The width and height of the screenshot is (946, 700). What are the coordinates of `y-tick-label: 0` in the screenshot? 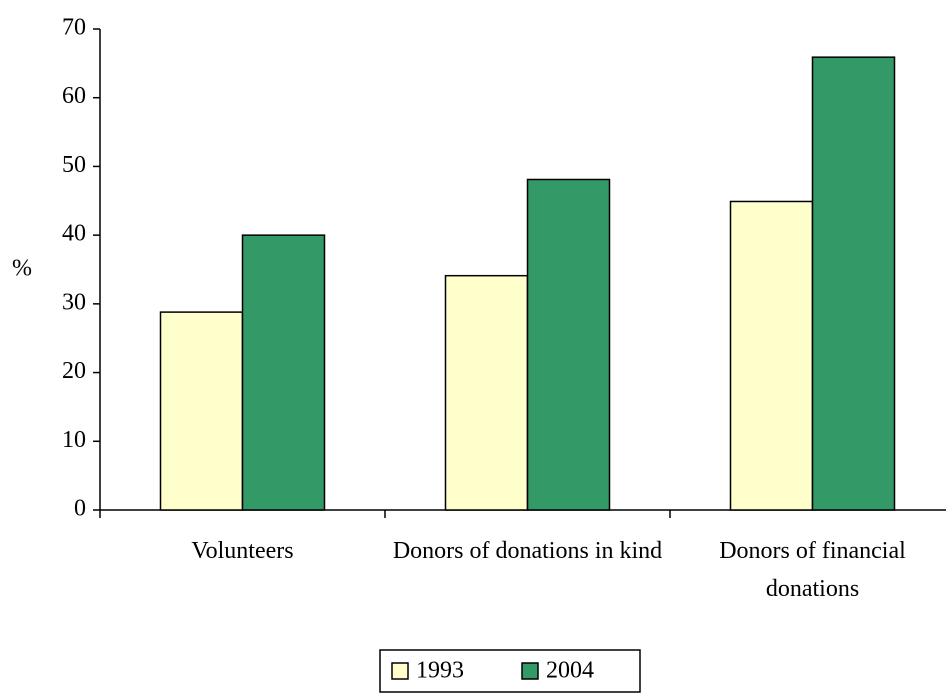 It's located at (80, 509).